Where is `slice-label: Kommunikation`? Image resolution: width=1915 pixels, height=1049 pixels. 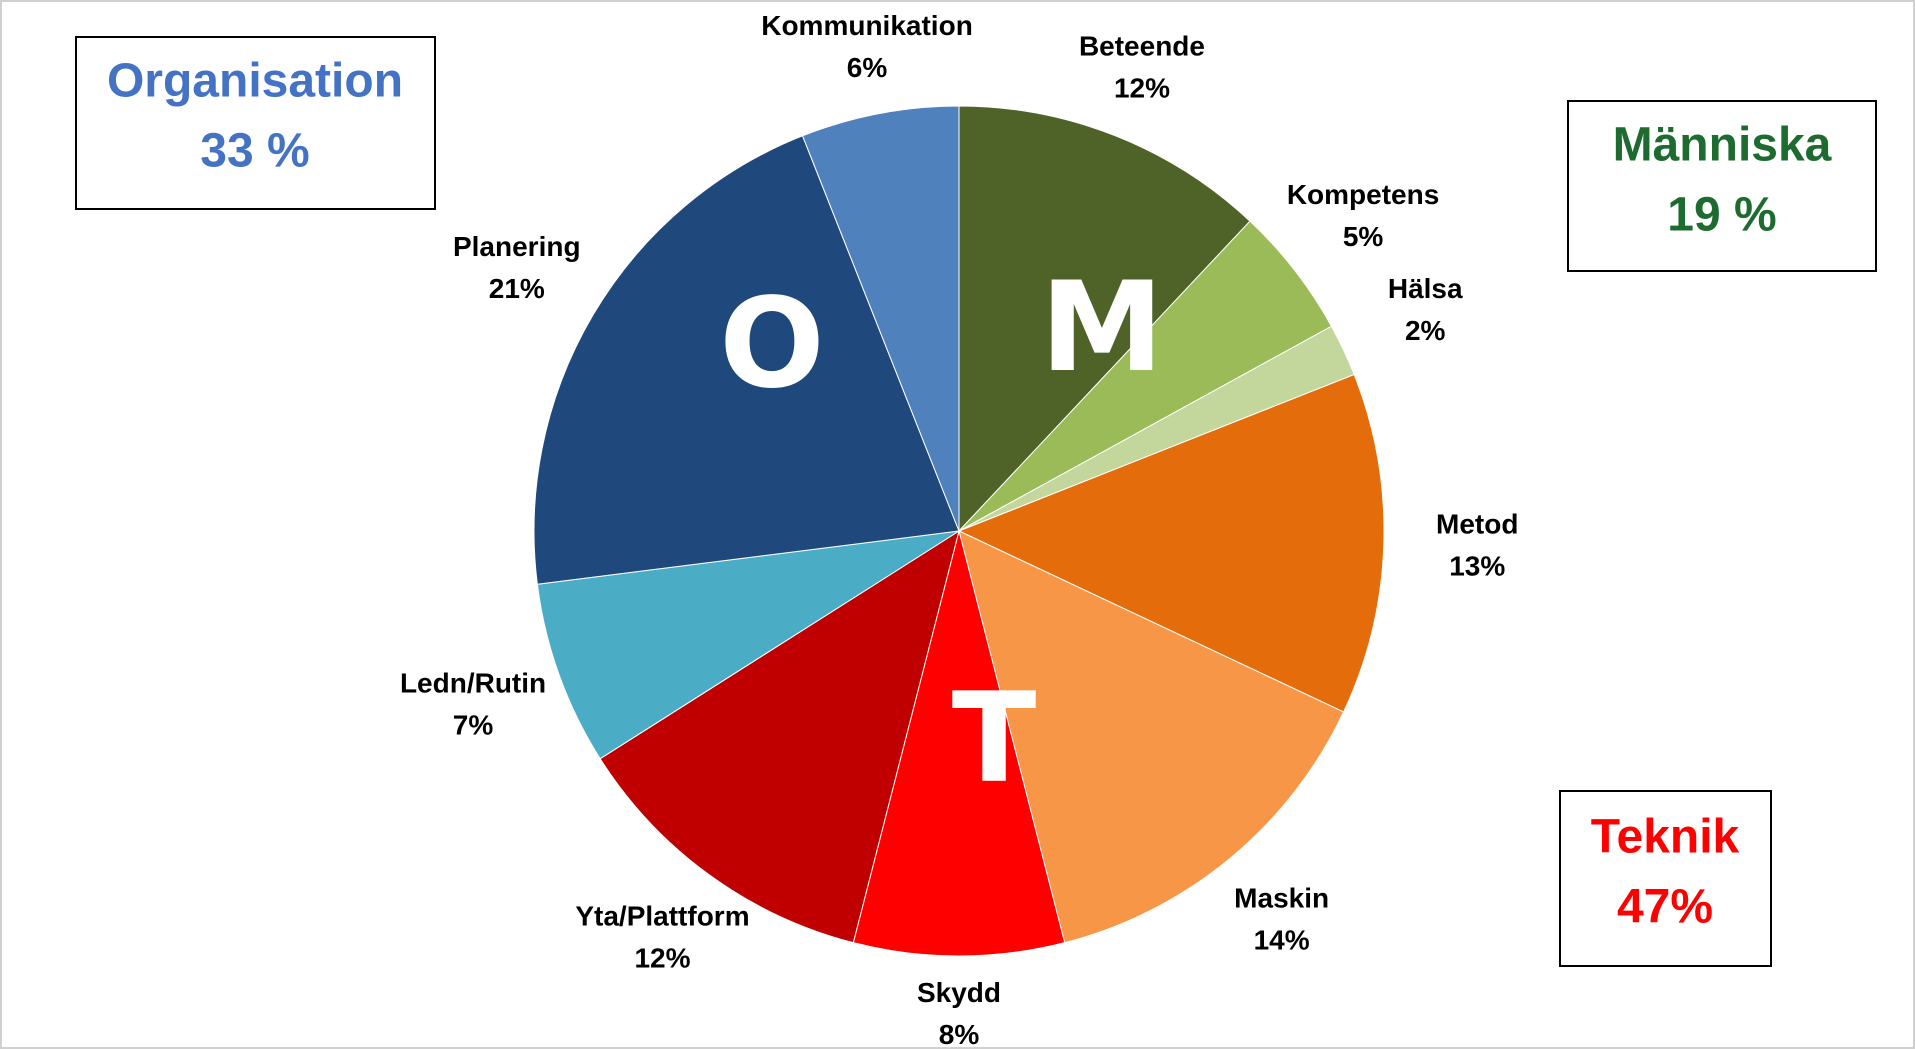
slice-label: Kommunikation is located at coordinates (867, 25).